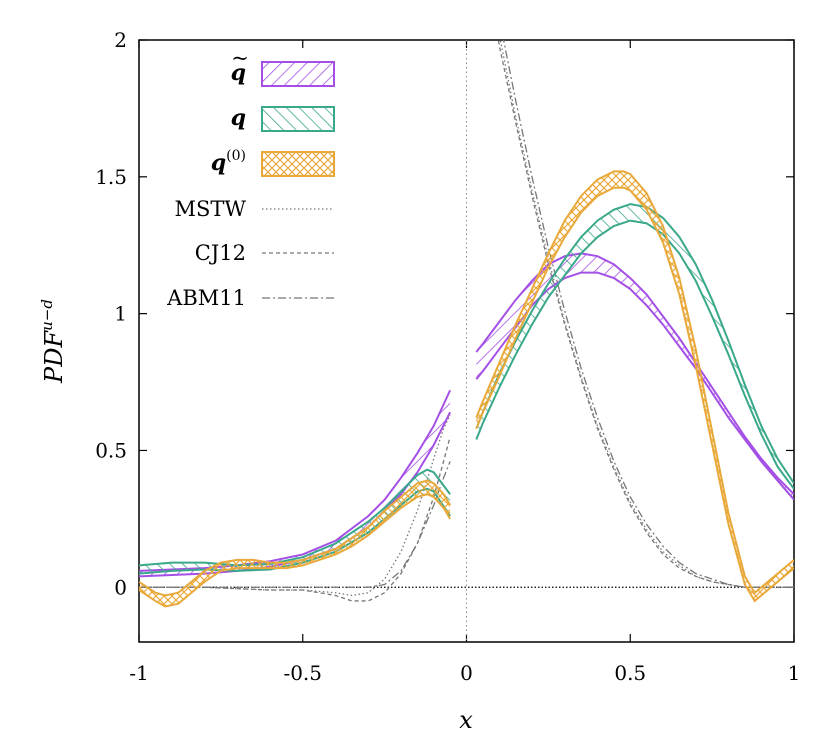  Describe the element at coordinates (54, 357) in the screenshot. I see `y-axis-title-main: PDF` at that location.